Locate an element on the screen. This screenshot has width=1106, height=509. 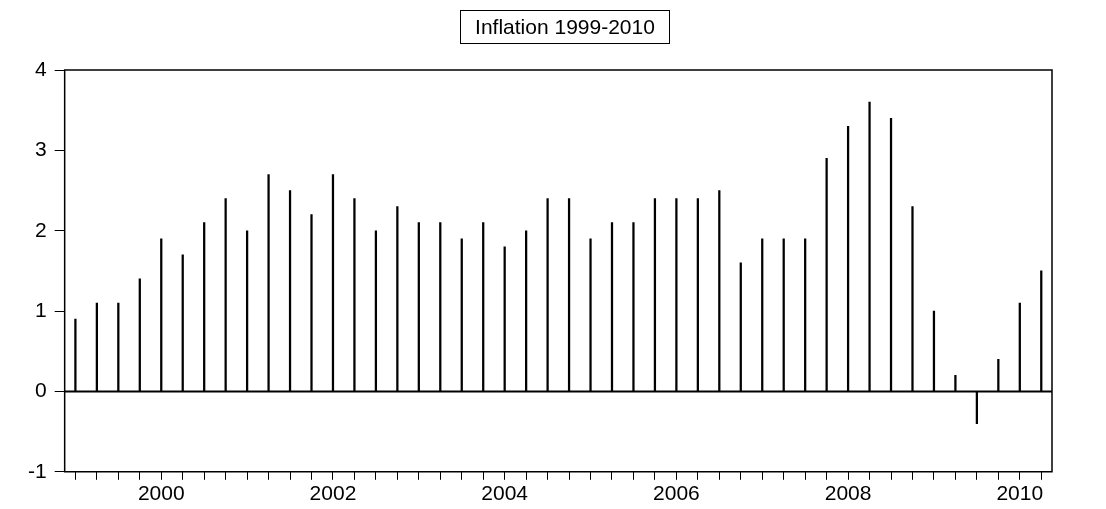
x-tick-label: 2008 is located at coordinates (848, 493).